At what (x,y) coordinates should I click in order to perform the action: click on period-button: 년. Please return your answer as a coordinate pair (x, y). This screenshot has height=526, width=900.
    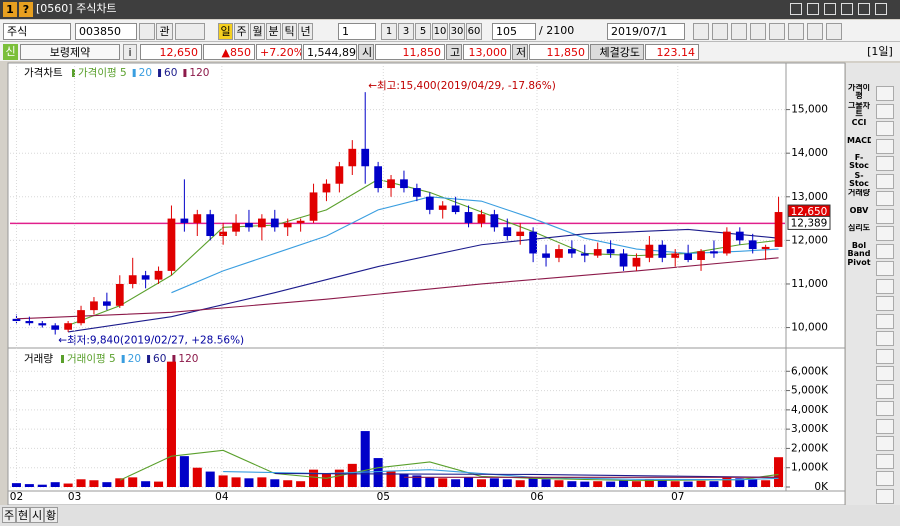
    Looking at the image, I should click on (305, 31).